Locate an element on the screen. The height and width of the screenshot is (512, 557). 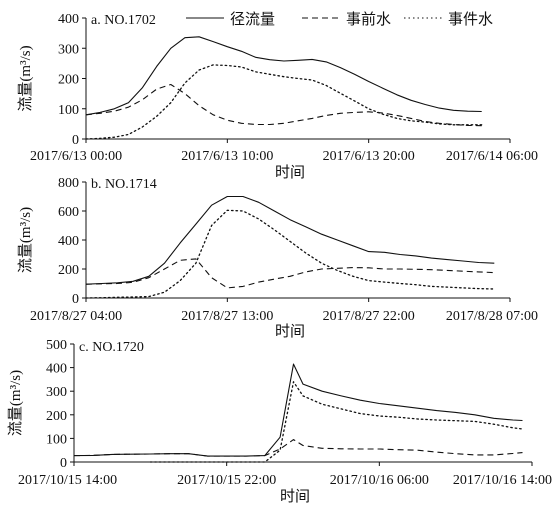
panel-title: a. NO.1702 is located at coordinates (123, 20).